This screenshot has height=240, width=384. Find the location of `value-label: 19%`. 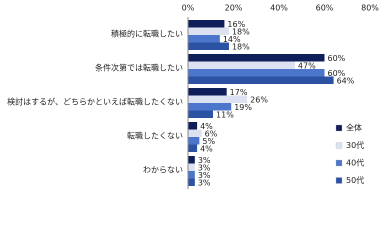

value-label: 19% is located at coordinates (243, 107).